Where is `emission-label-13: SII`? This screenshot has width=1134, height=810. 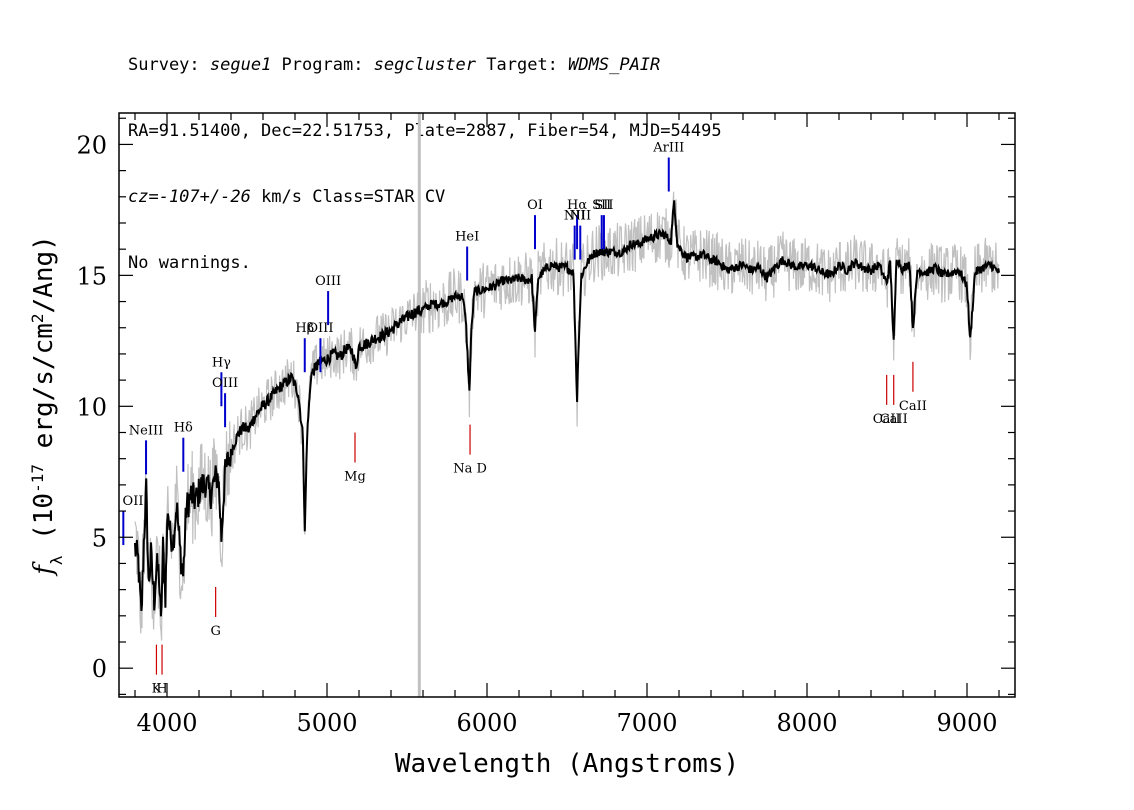 emission-label-13: SII is located at coordinates (601, 205).